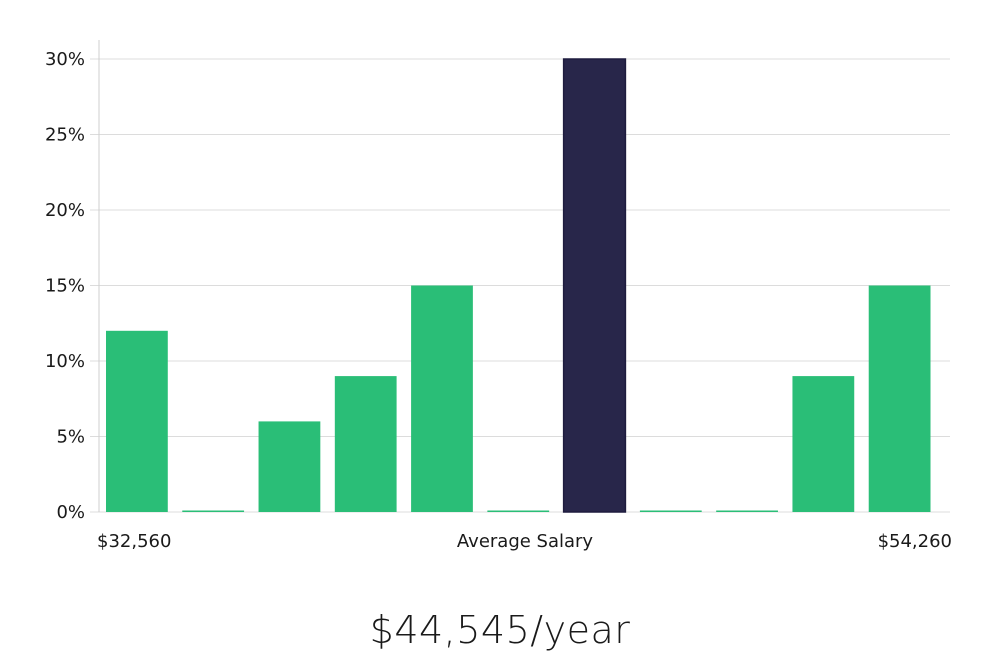  What do you see at coordinates (915, 541) in the screenshot?
I see `x-label-right: $54,260` at bounding box center [915, 541].